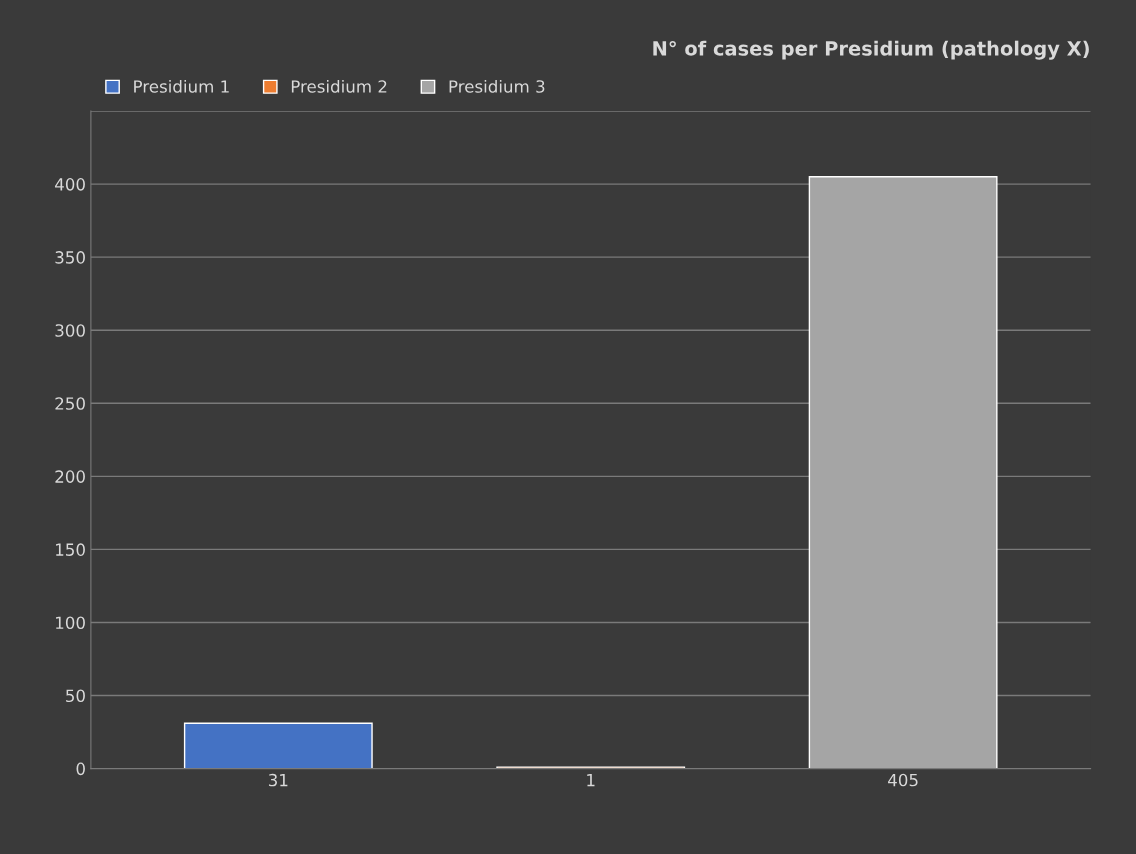  I want to click on x-tick-label: 1, so click(591, 780).